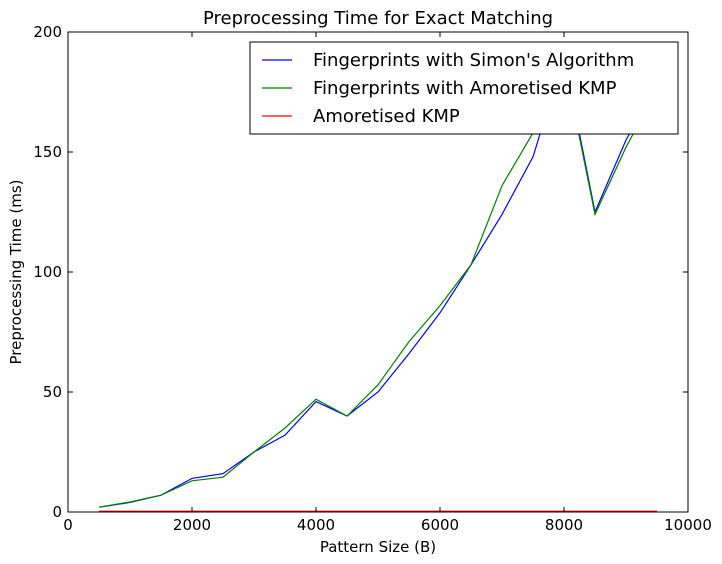  Describe the element at coordinates (16, 271) in the screenshot. I see `y-axis-label: Preprocessing Time (ms)` at that location.